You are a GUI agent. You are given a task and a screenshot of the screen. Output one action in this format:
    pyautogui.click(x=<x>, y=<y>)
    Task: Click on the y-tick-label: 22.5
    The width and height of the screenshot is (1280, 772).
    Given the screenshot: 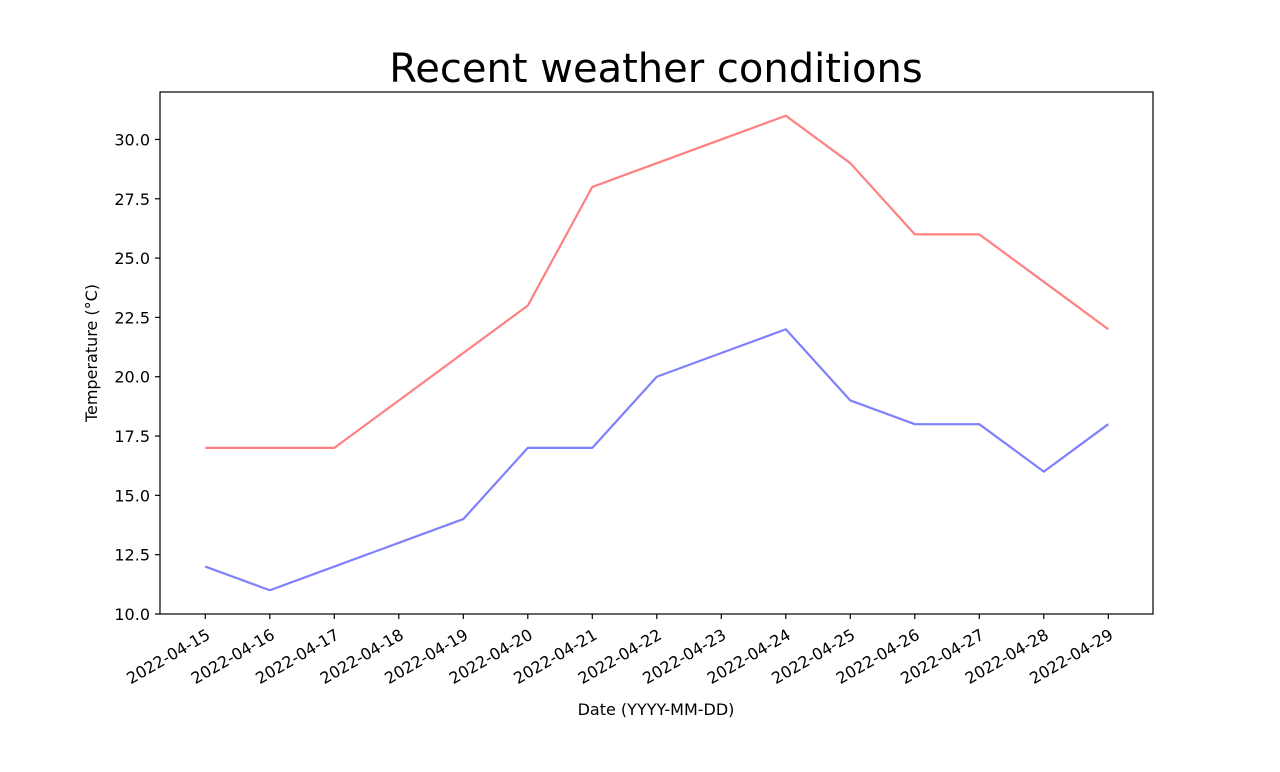 What is the action you would take?
    pyautogui.click(x=132, y=317)
    